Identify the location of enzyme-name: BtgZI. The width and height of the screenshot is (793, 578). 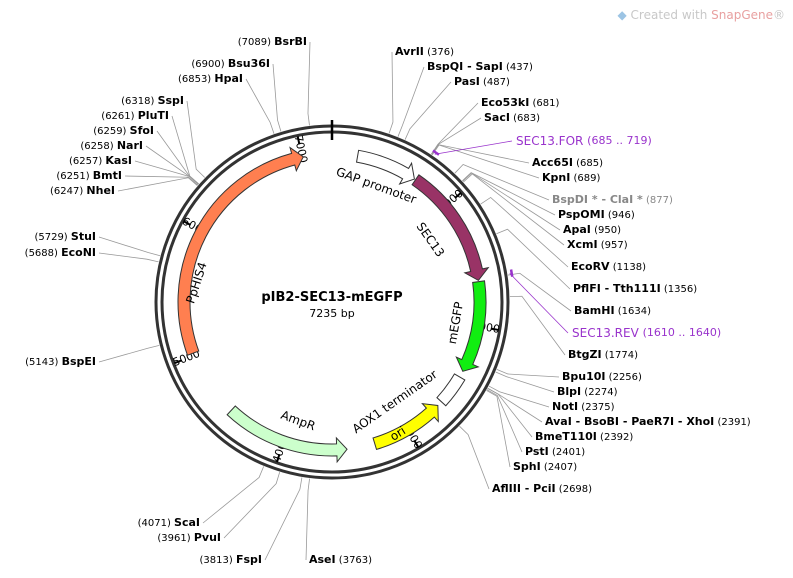
(585, 354).